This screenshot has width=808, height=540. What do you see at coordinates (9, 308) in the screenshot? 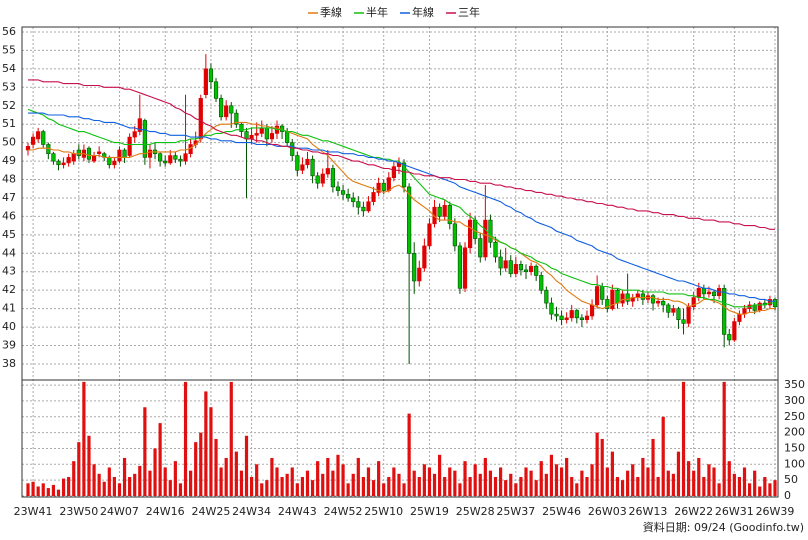
I see `y-tick-label: 41` at bounding box center [9, 308].